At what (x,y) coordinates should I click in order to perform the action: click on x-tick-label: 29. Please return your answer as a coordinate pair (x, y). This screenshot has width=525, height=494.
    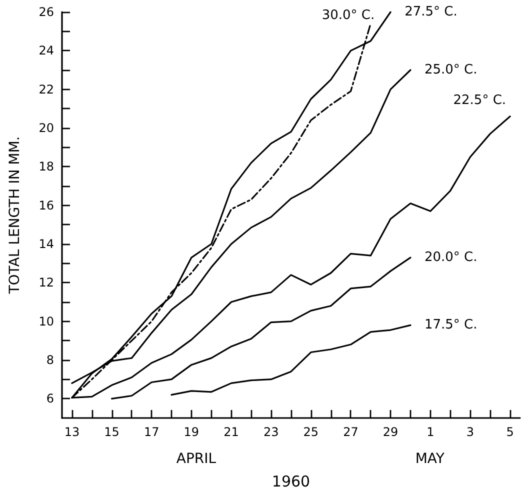
    Looking at the image, I should click on (390, 432).